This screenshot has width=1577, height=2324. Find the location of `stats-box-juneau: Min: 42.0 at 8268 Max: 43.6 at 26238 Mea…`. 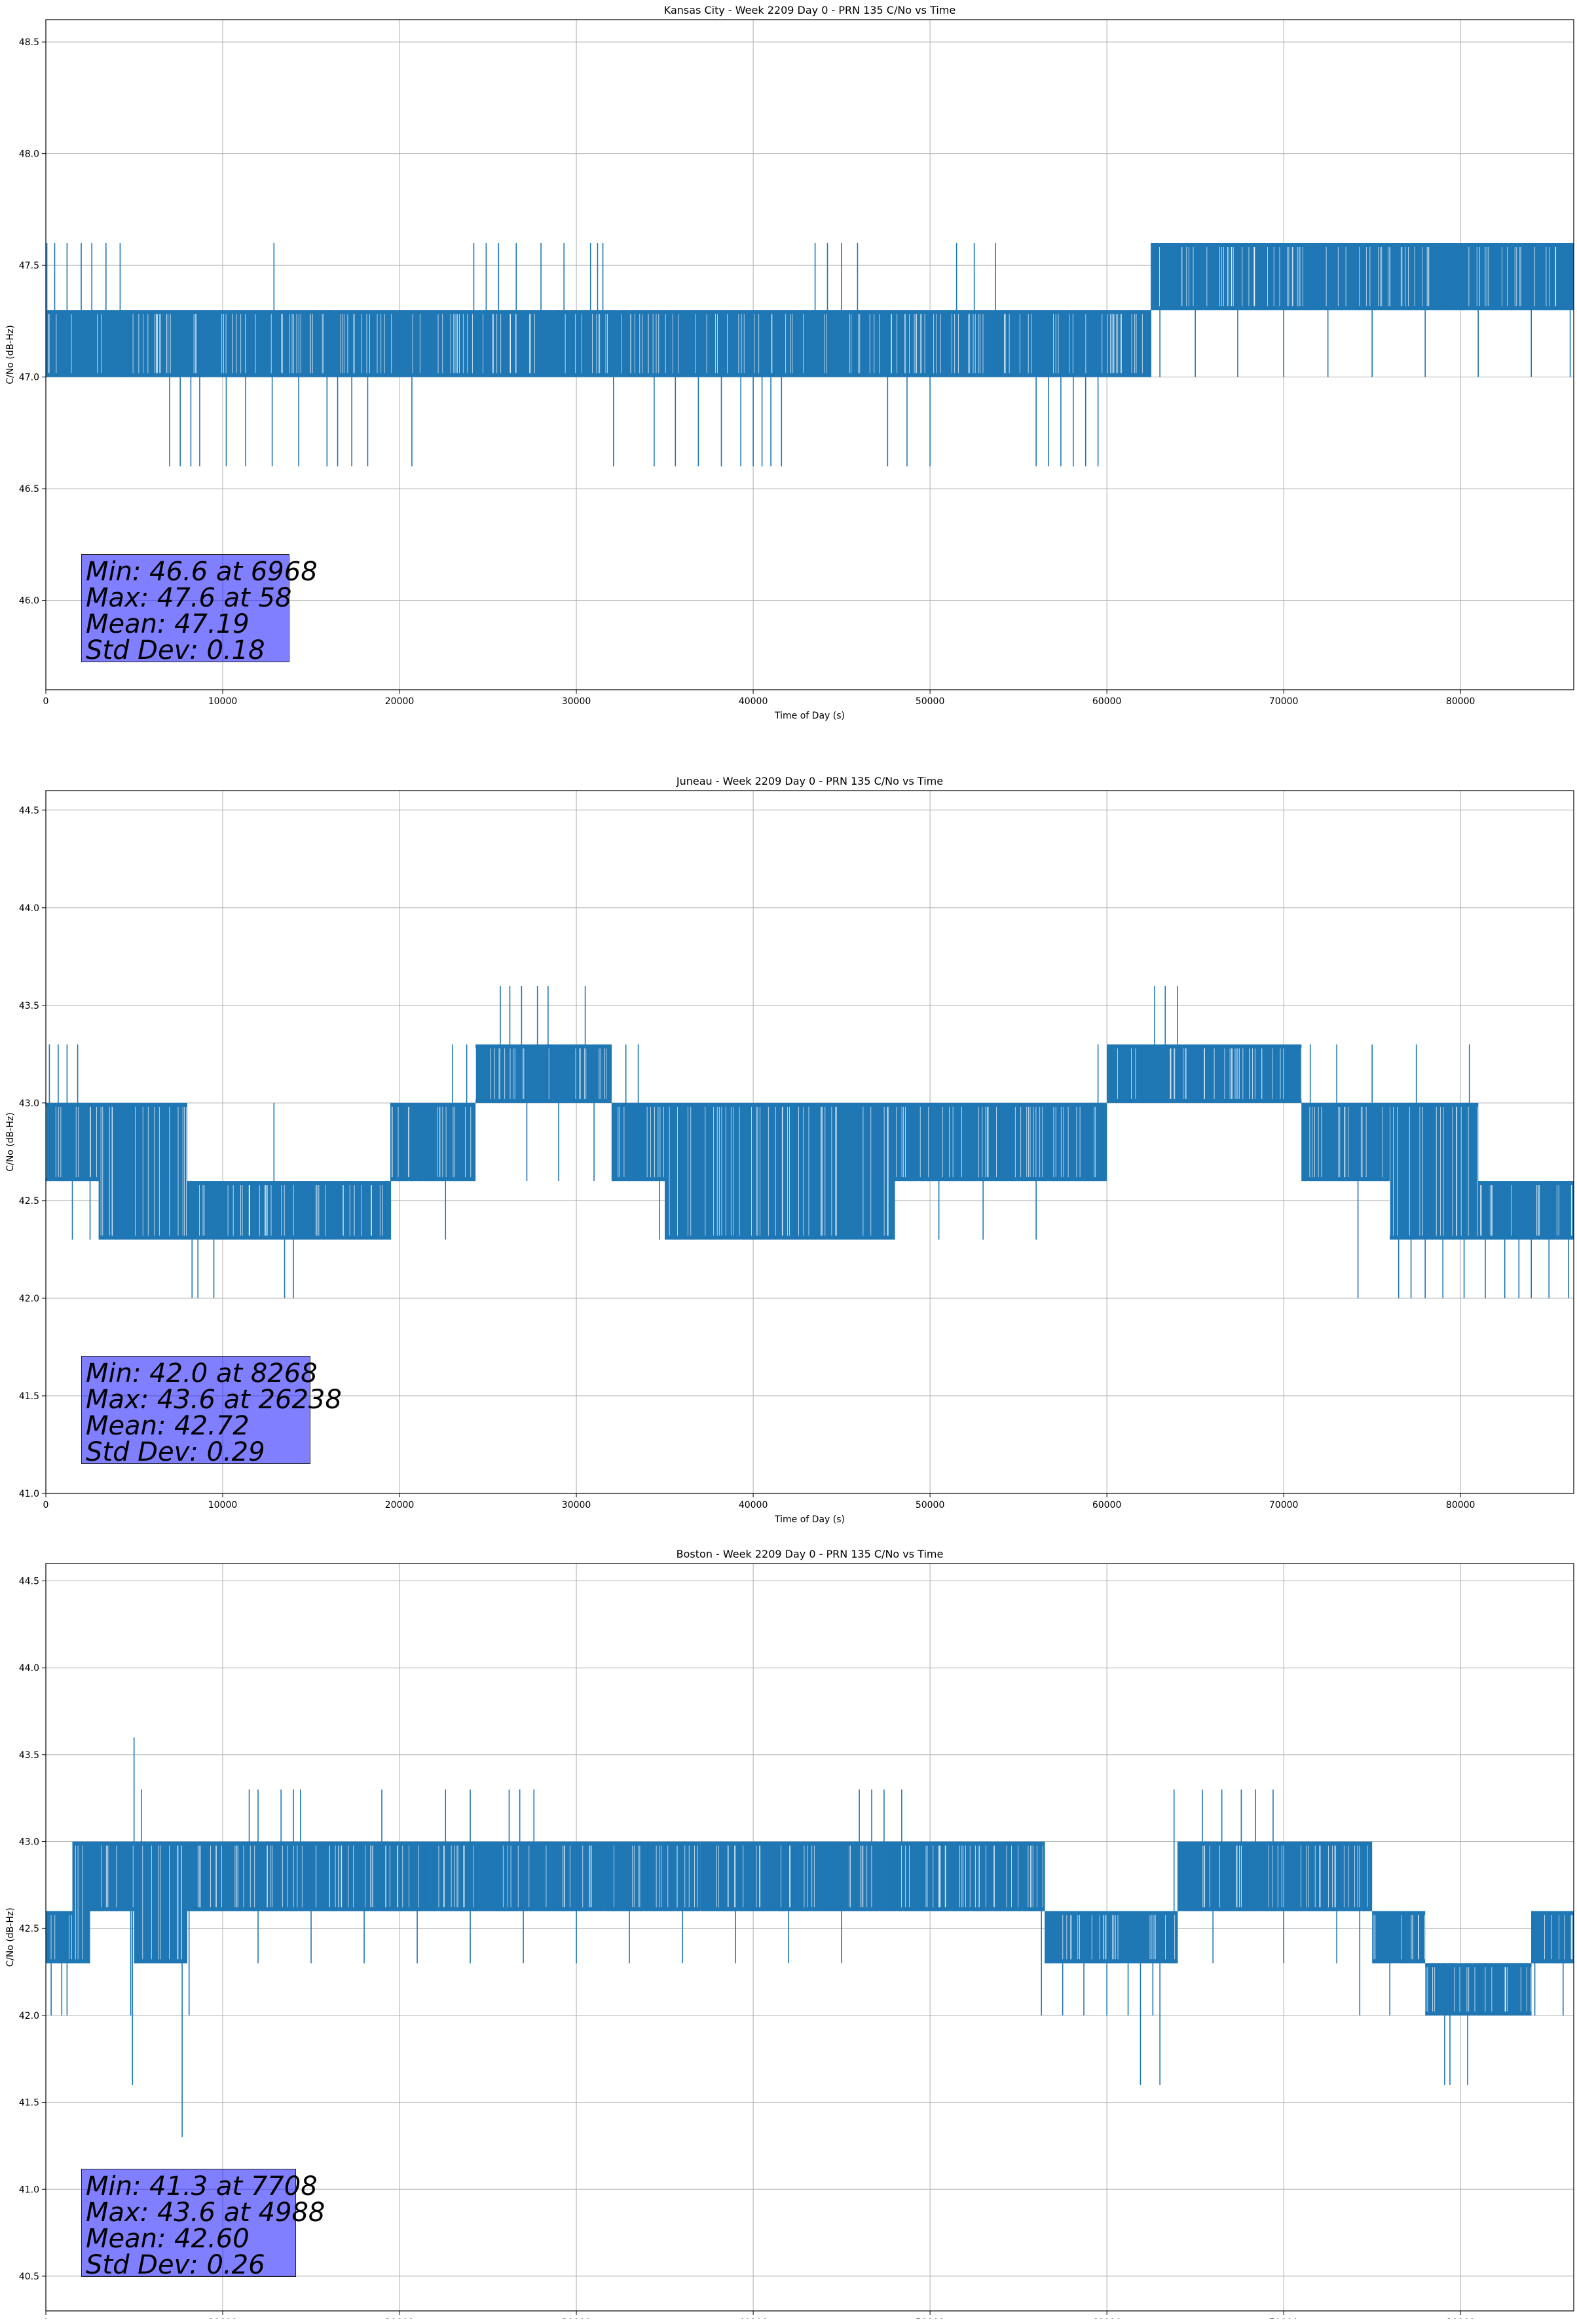

stats-box-juneau: Min: 42.0 at 8268 Max: 43.6 at 26238 Mea… is located at coordinates (211, 1411).